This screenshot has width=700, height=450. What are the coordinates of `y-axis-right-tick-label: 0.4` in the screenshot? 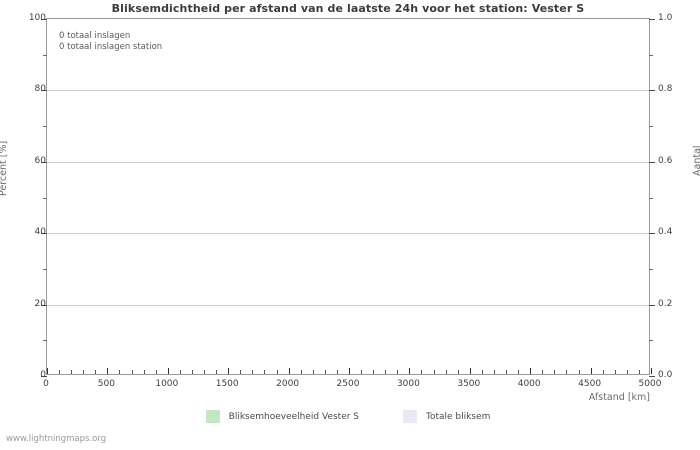 It's located at (665, 232).